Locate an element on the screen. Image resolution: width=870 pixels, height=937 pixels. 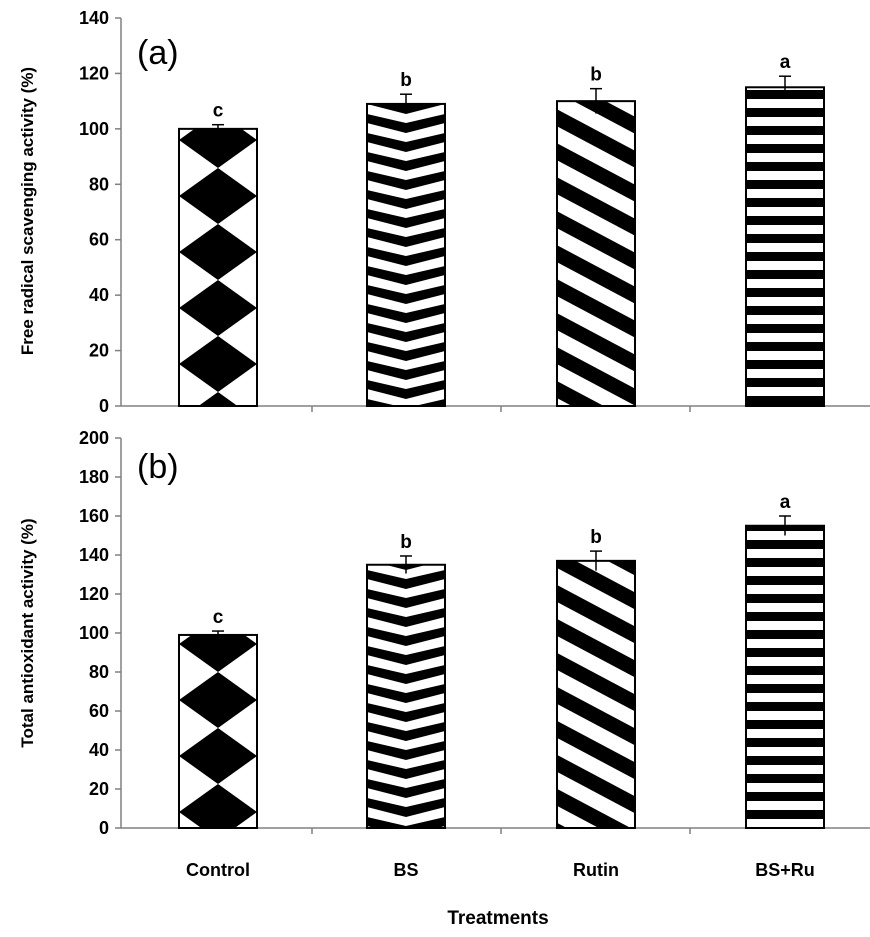
y-axis-title: Free radical scavenging activity (%) is located at coordinates (27, 211).